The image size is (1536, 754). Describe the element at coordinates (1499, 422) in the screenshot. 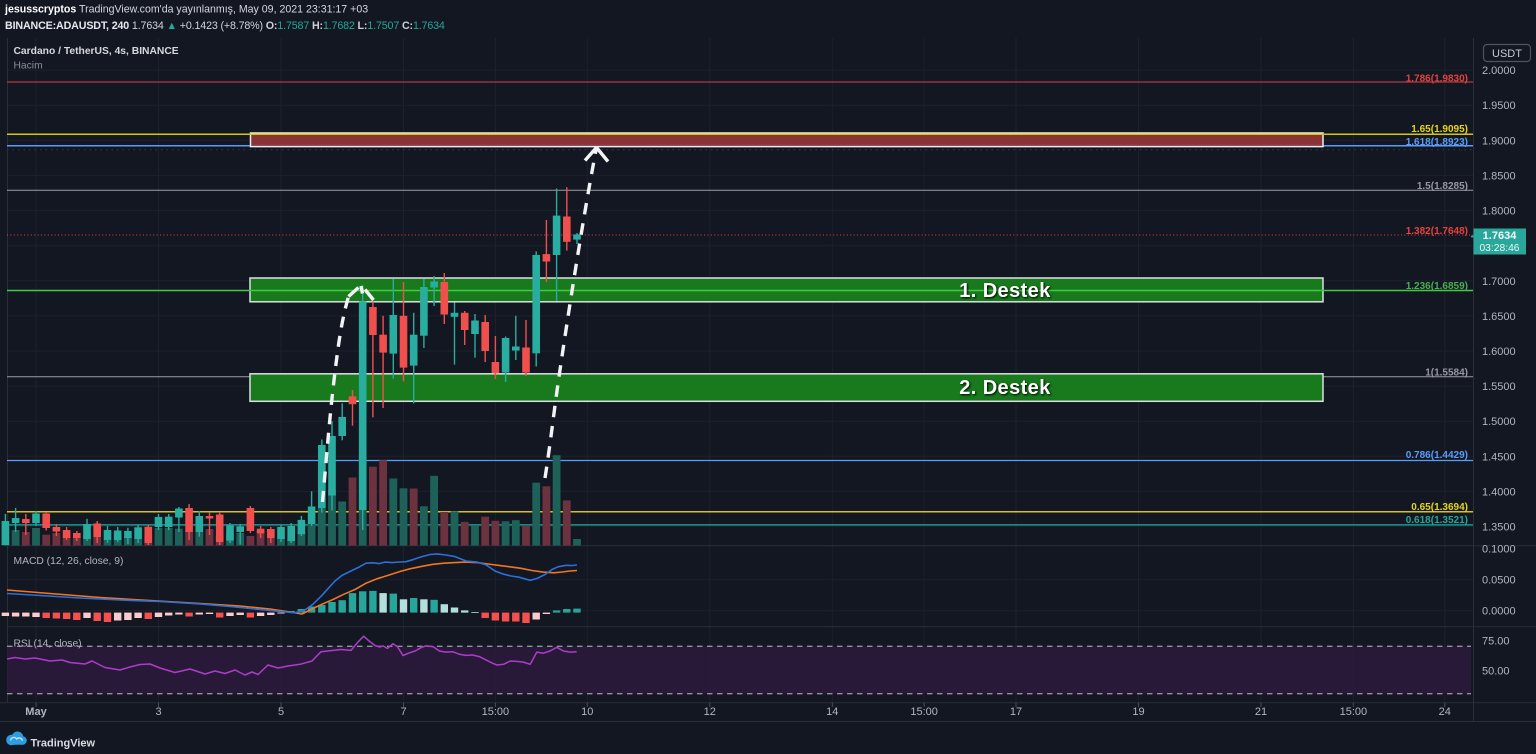

I see `svg-text: 1.5000` at that location.